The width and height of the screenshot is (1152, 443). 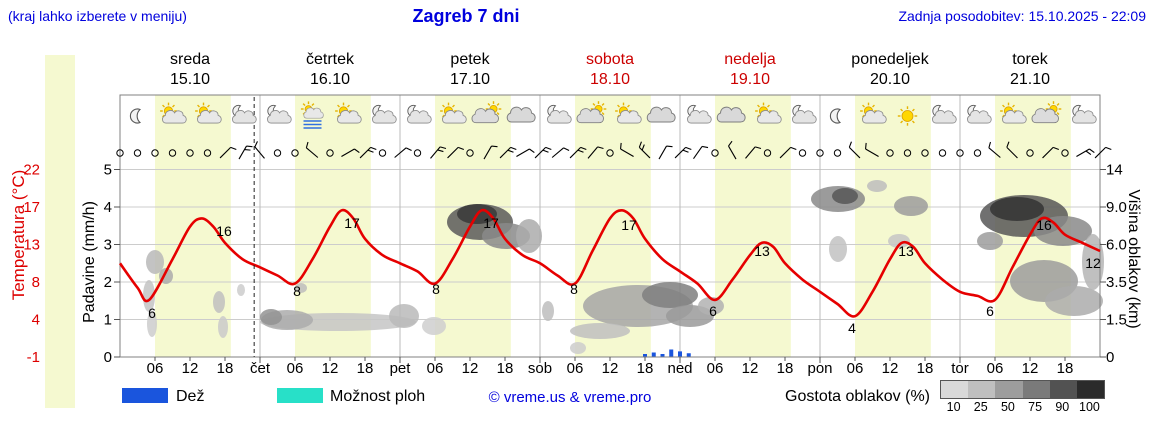 What do you see at coordinates (750, 70) in the screenshot?
I see `day-header-nedelja: nedelja 19.10` at bounding box center [750, 70].